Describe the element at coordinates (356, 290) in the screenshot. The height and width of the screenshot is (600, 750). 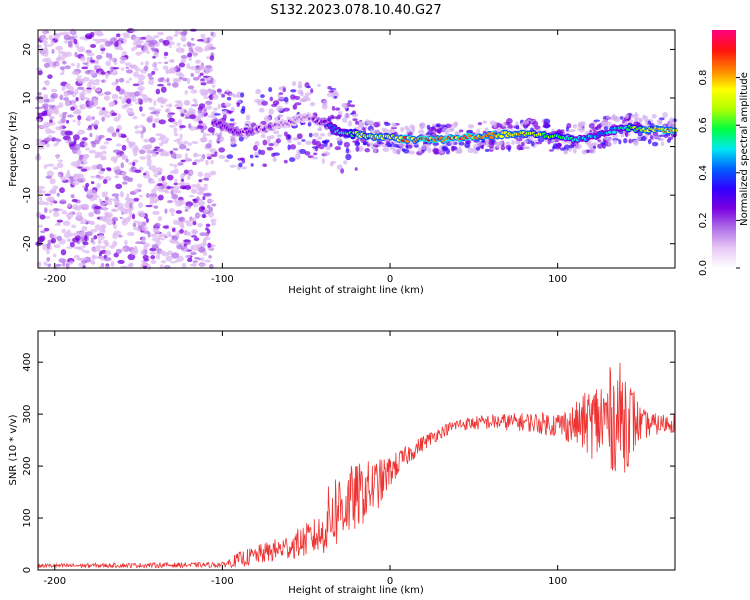
I see `spectrogram-x-label: Height of straight line (km)` at that location.